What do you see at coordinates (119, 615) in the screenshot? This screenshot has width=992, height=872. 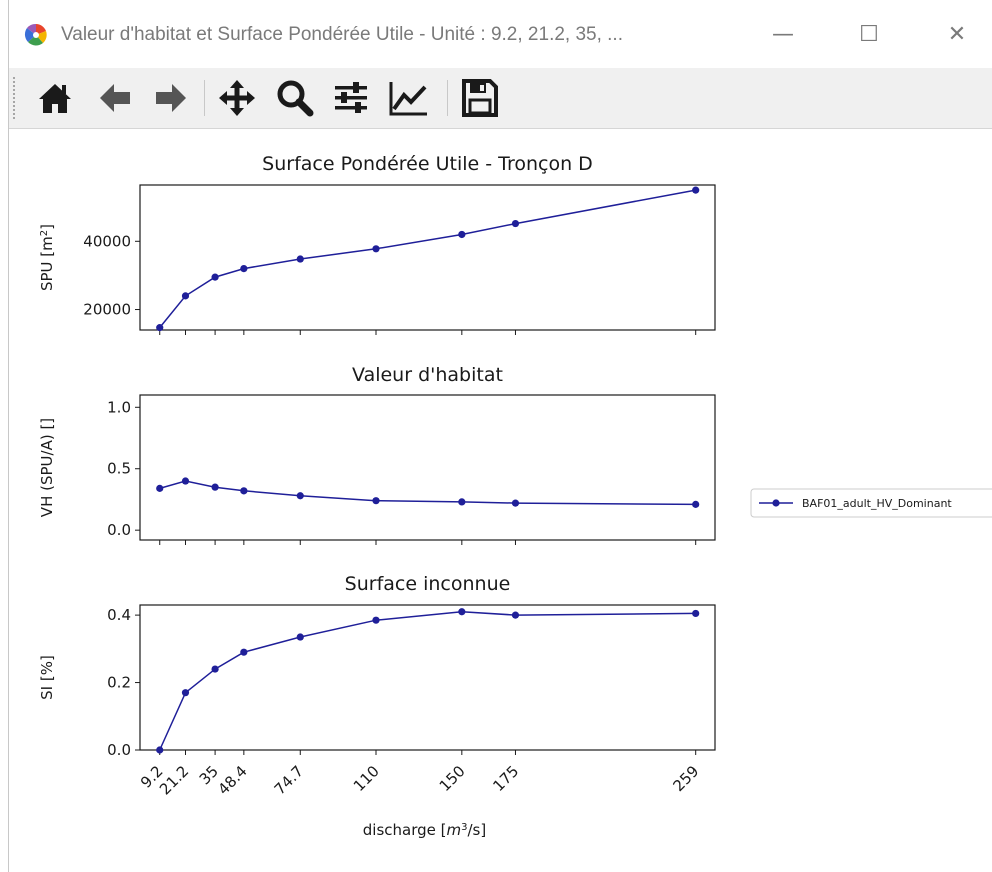 I see `y-tick-label: 0.4` at bounding box center [119, 615].